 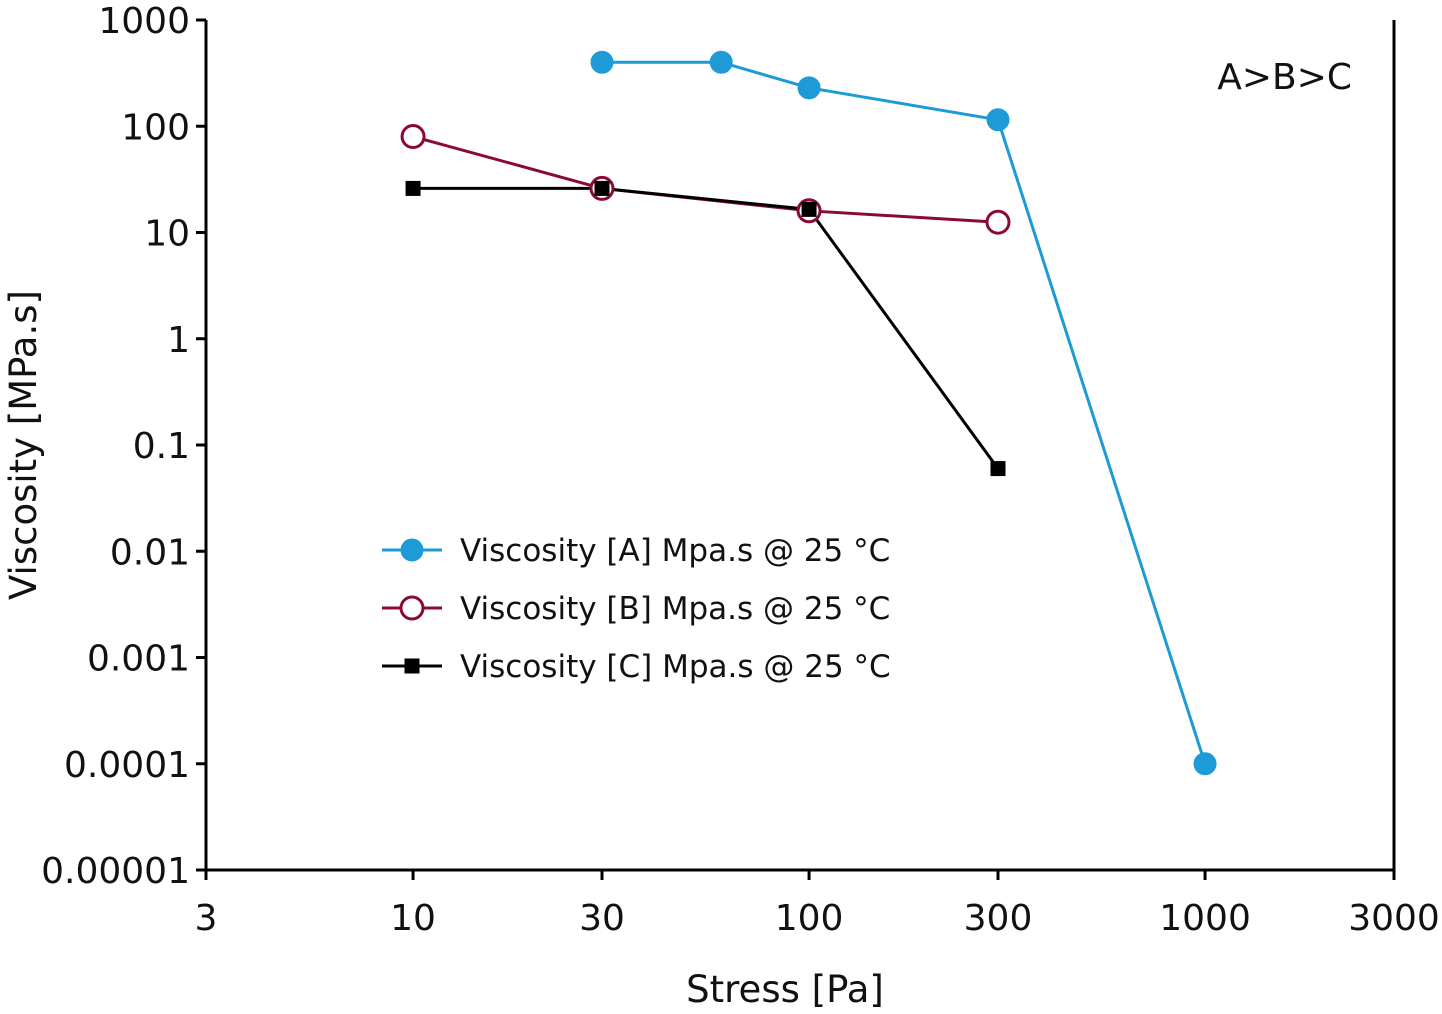 I want to click on series-b-group, so click(x=705, y=179).